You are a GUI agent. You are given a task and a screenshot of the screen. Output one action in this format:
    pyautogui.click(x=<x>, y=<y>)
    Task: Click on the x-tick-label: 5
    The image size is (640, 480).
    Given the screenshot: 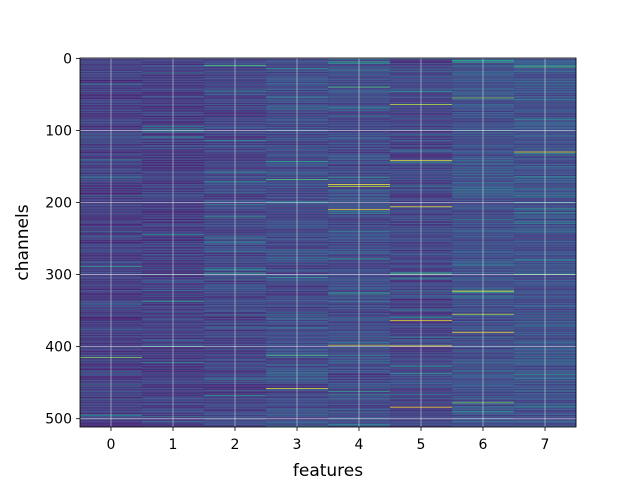 What is the action you would take?
    pyautogui.click(x=421, y=445)
    